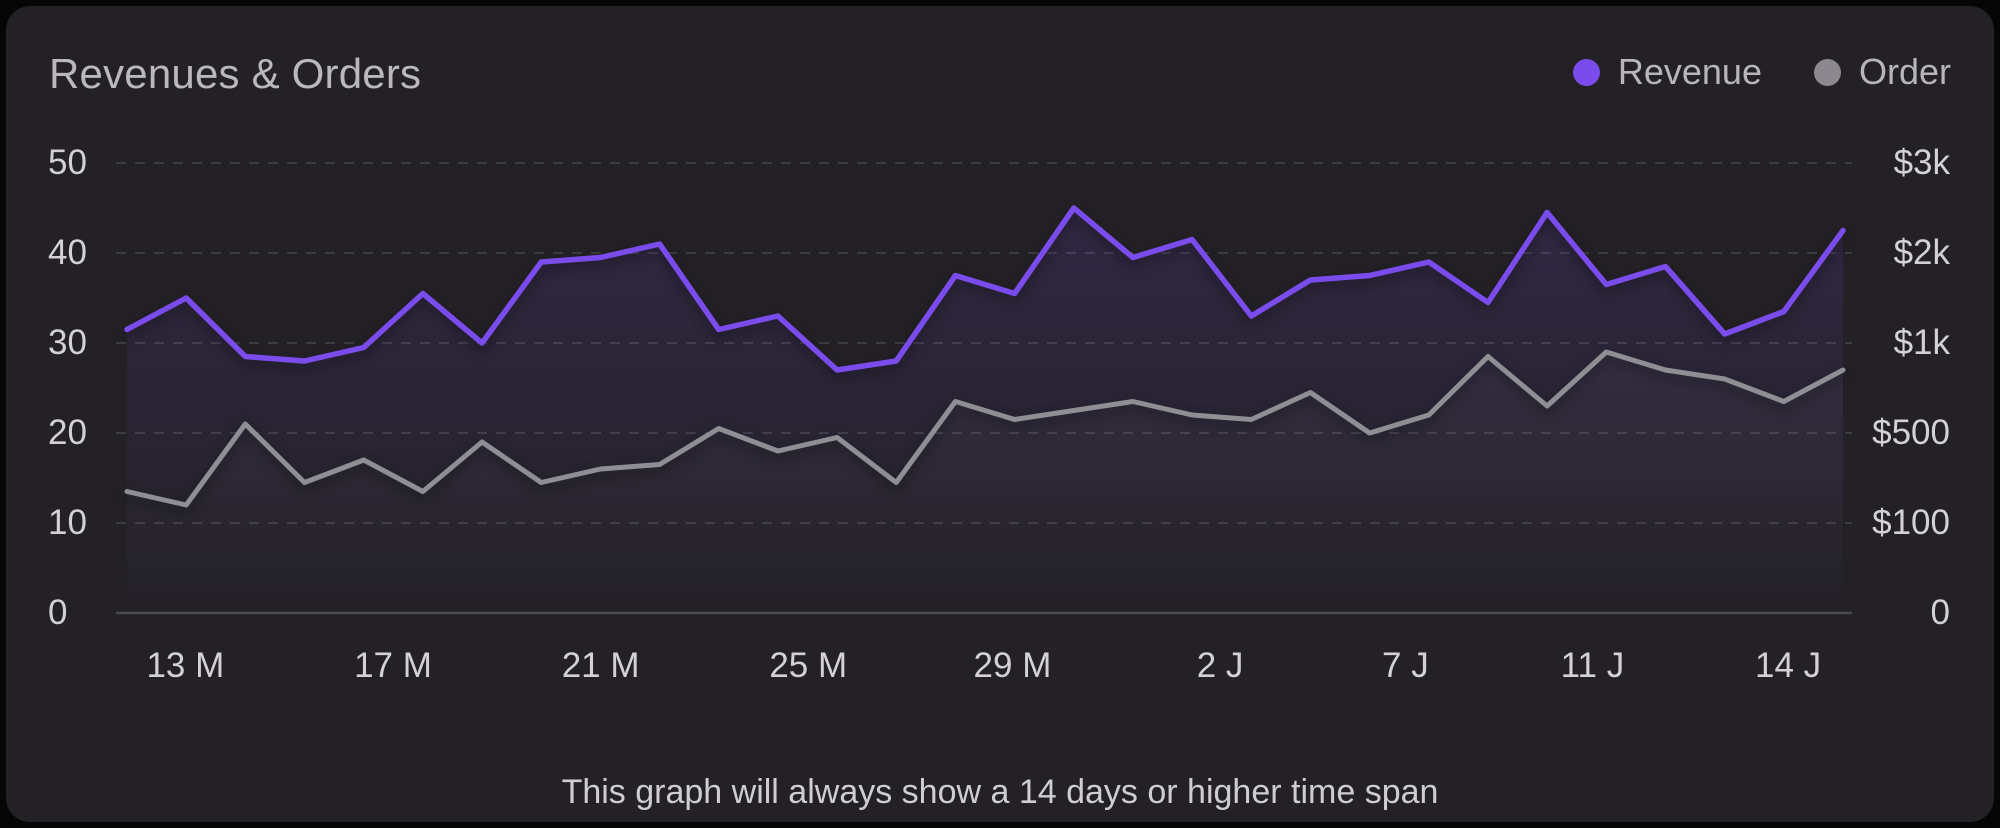  What do you see at coordinates (67, 432) in the screenshot?
I see `y-axis-left-label: 20` at bounding box center [67, 432].